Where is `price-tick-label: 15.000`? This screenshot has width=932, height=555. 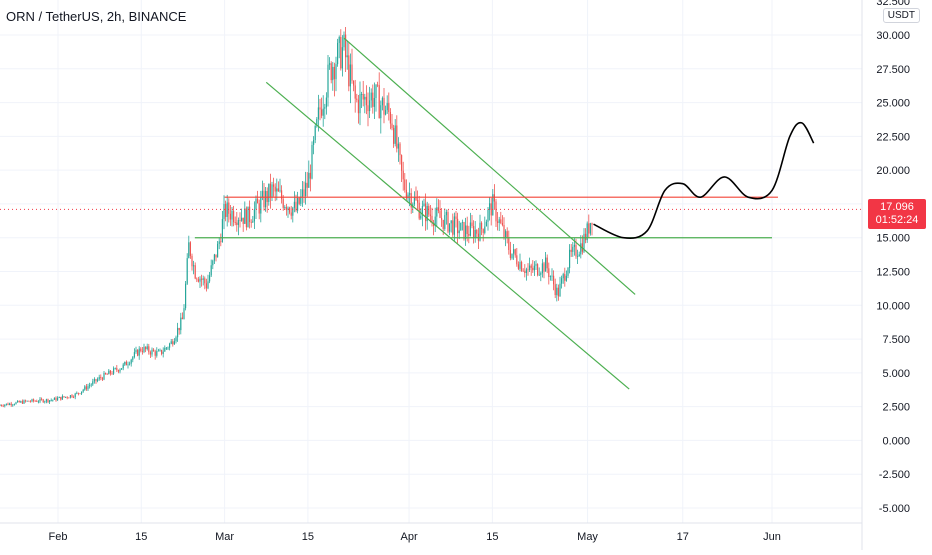
price-tick-label: 15.000 is located at coordinates (893, 239).